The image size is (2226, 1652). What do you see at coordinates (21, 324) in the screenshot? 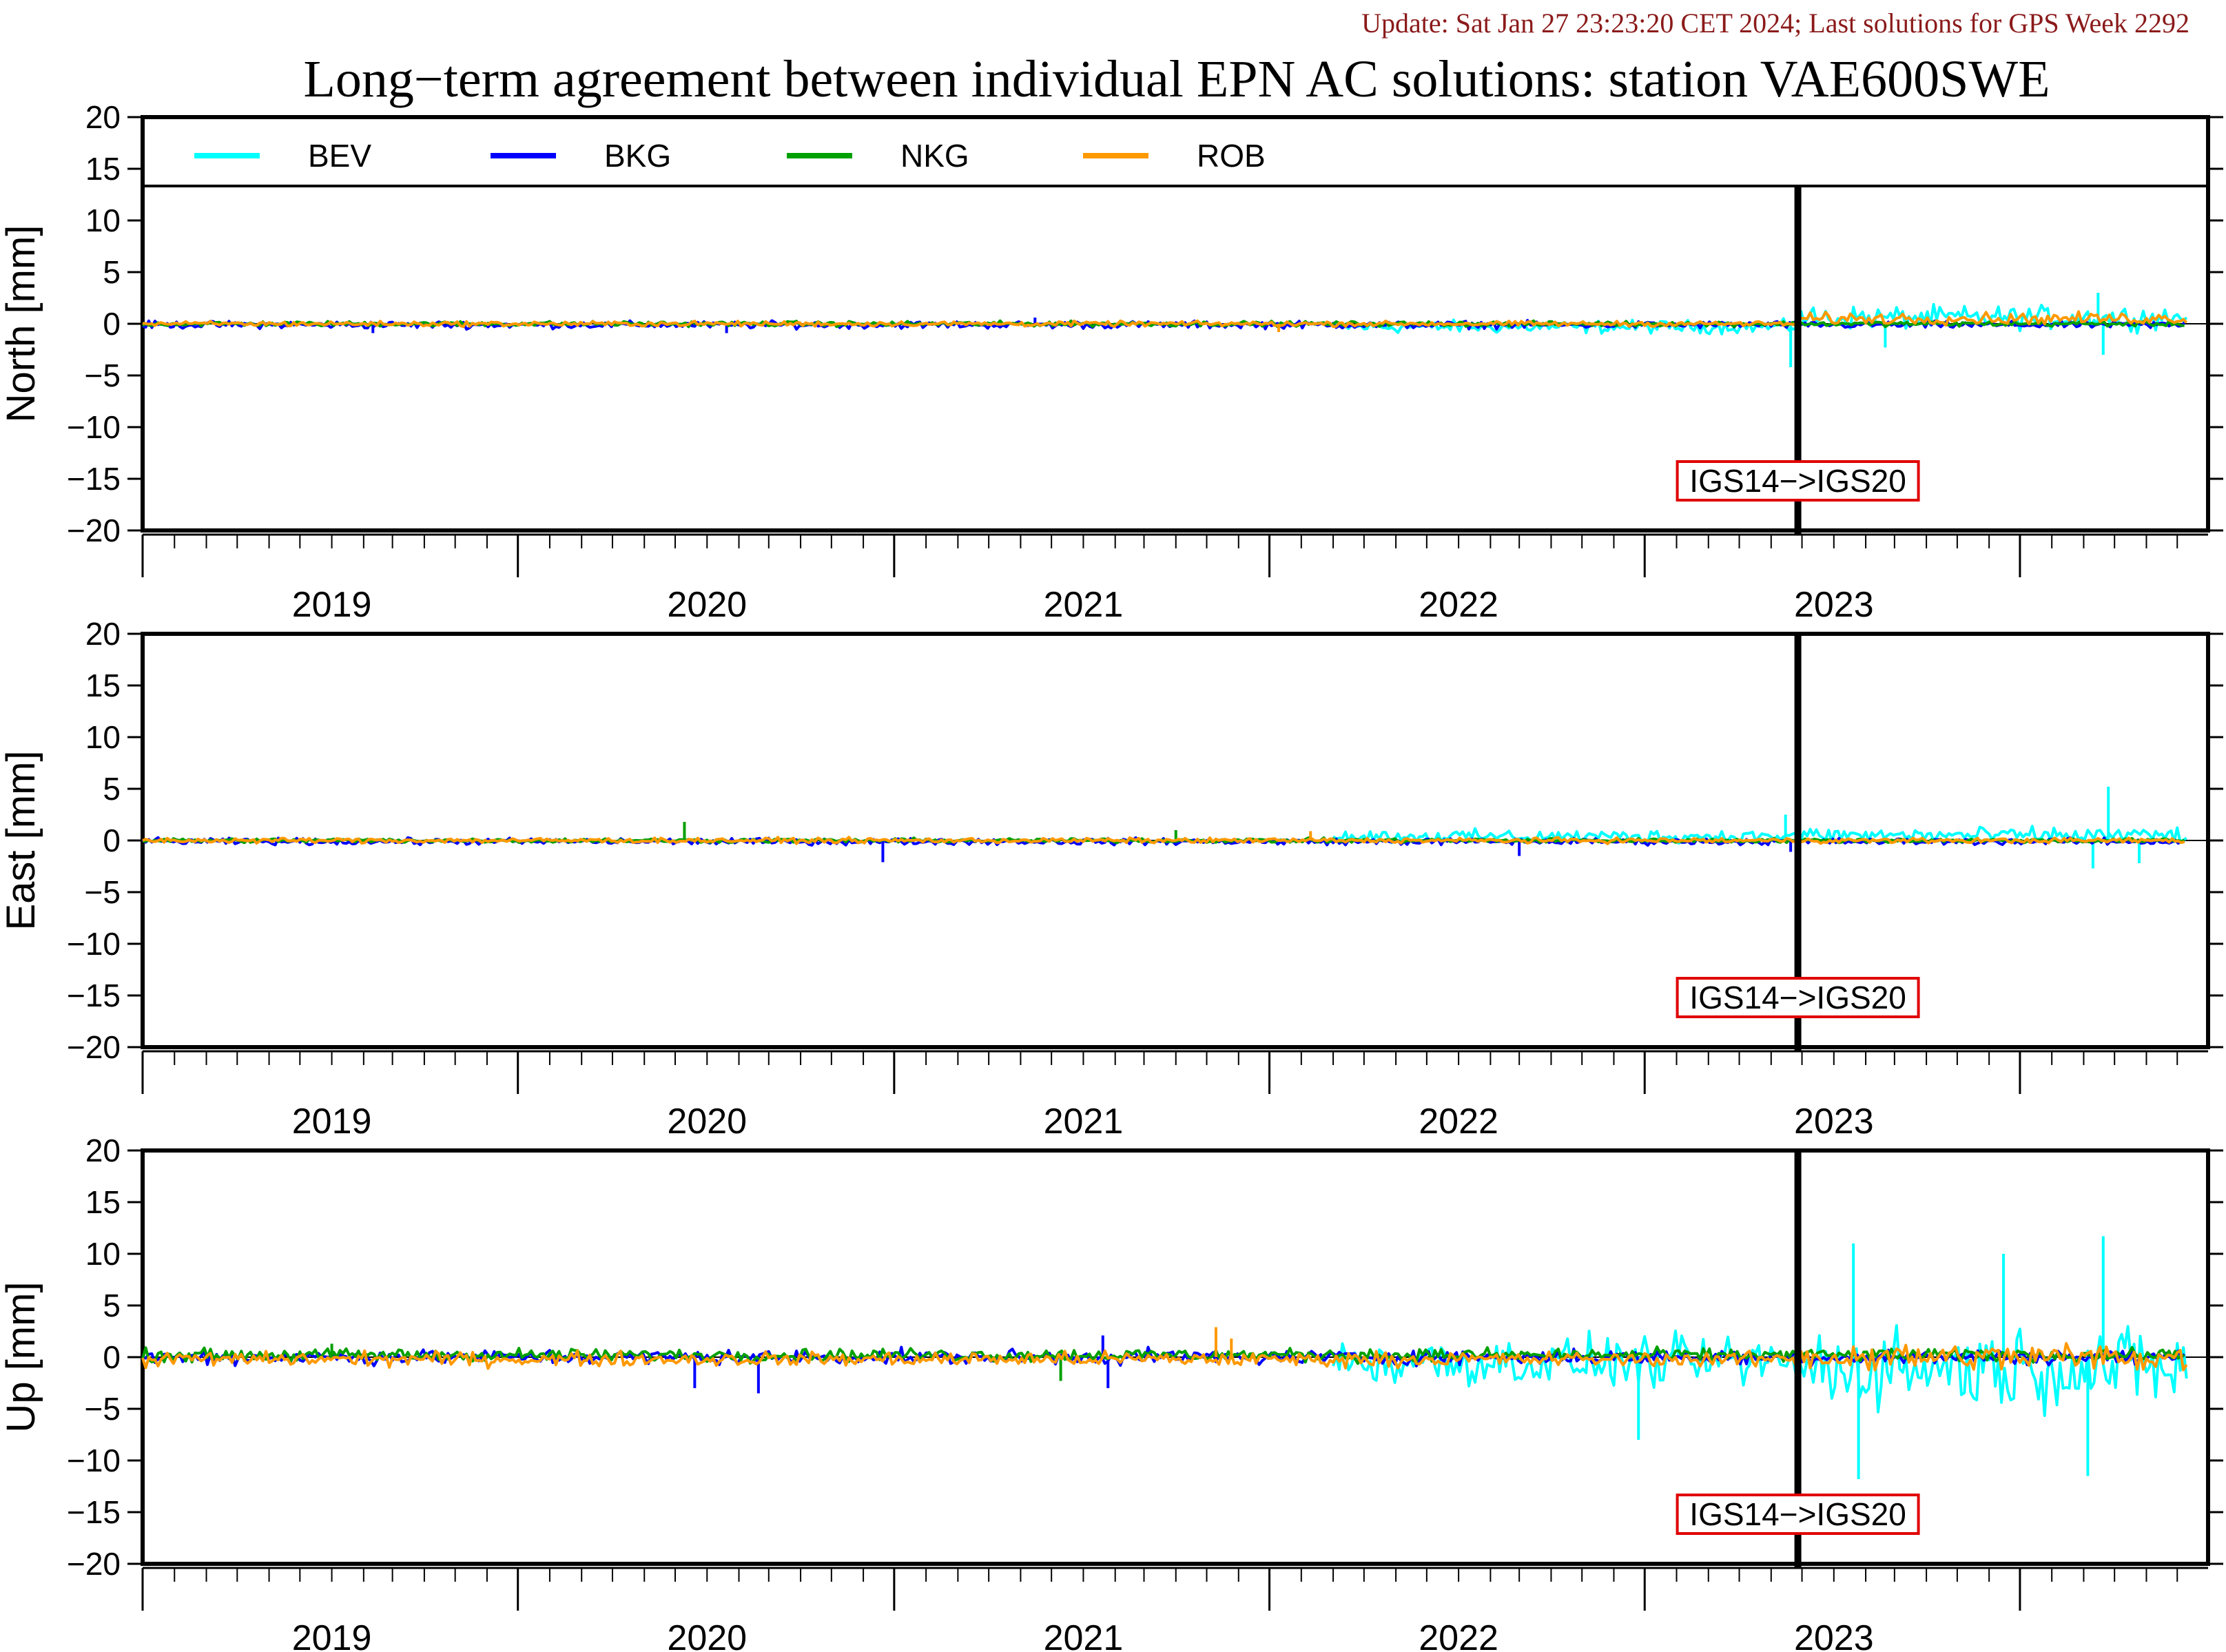
I see `y-axis-label: North [mm]` at bounding box center [21, 324].